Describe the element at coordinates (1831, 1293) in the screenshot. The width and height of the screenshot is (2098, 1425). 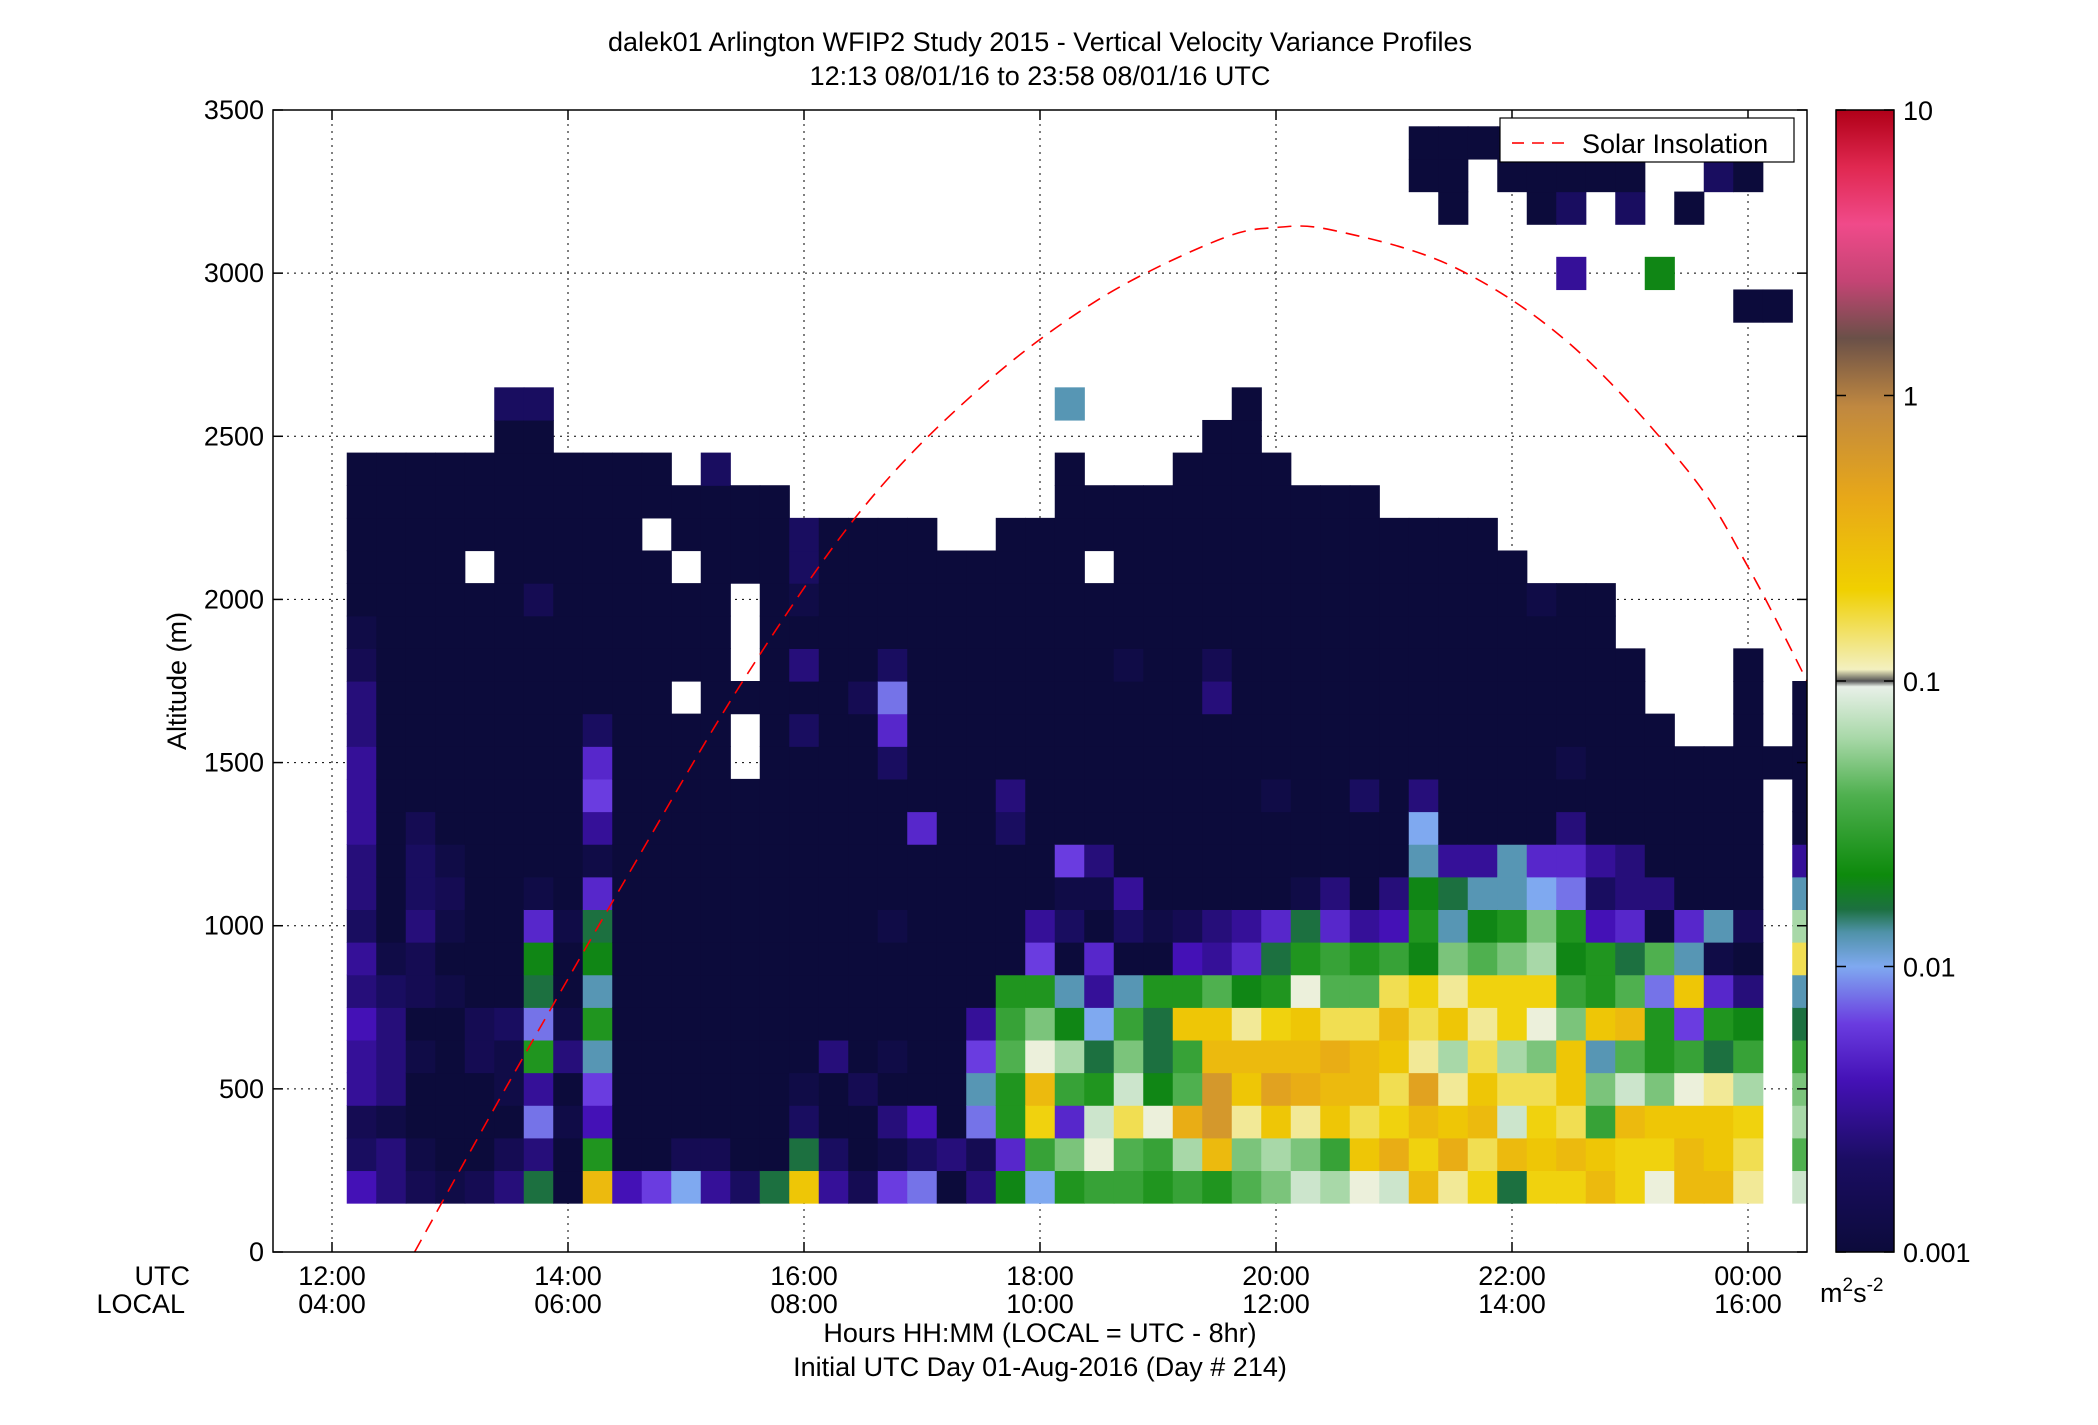
I see `colorbar-unit-m: m` at that location.